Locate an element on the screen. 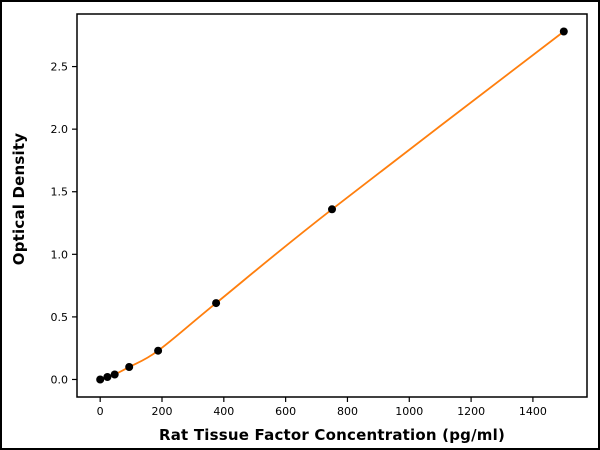 The image size is (600, 450). y-tick-label: 1.0 is located at coordinates (60, 254).